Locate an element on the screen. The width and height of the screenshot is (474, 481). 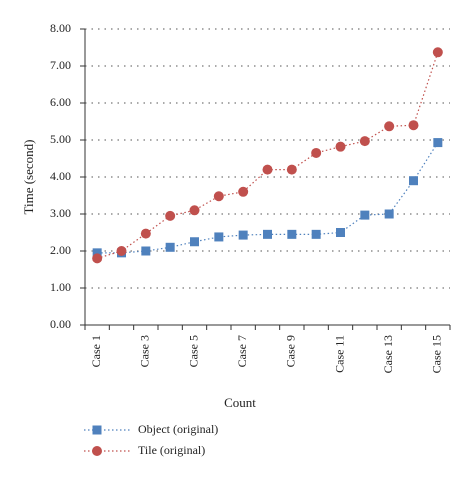
x-tick-label: Case 11 is located at coordinates (339, 354).